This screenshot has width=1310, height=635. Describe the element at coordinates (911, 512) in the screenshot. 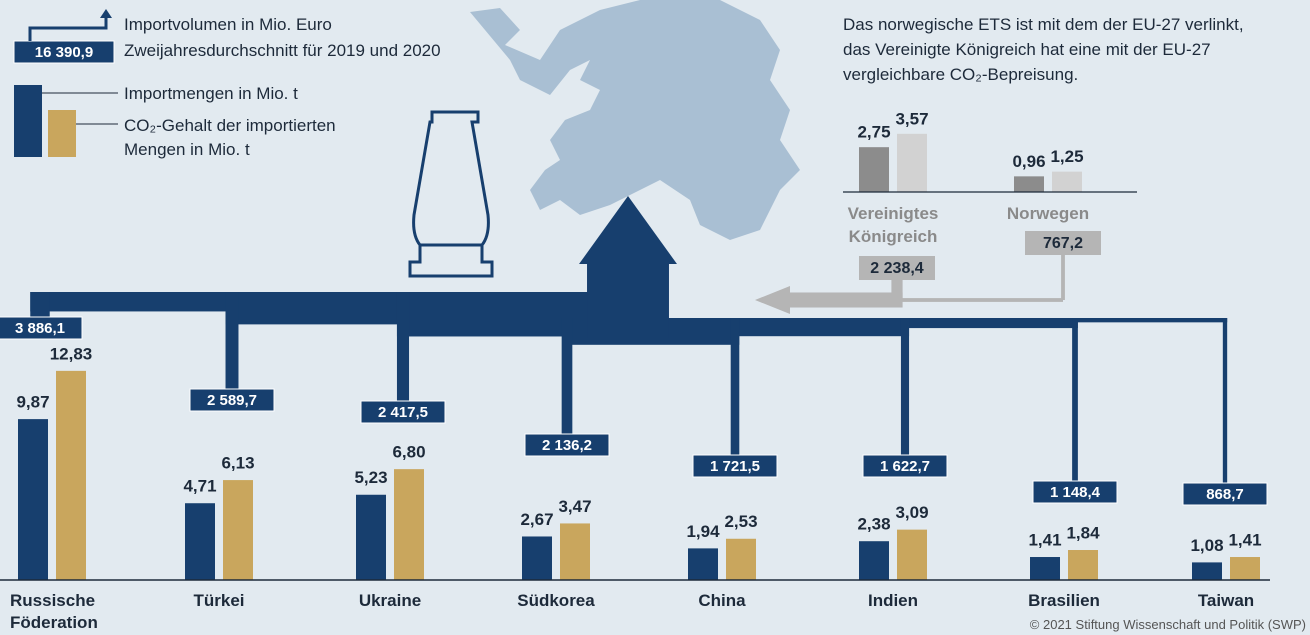

I see `bar-value-label: 3,09` at that location.